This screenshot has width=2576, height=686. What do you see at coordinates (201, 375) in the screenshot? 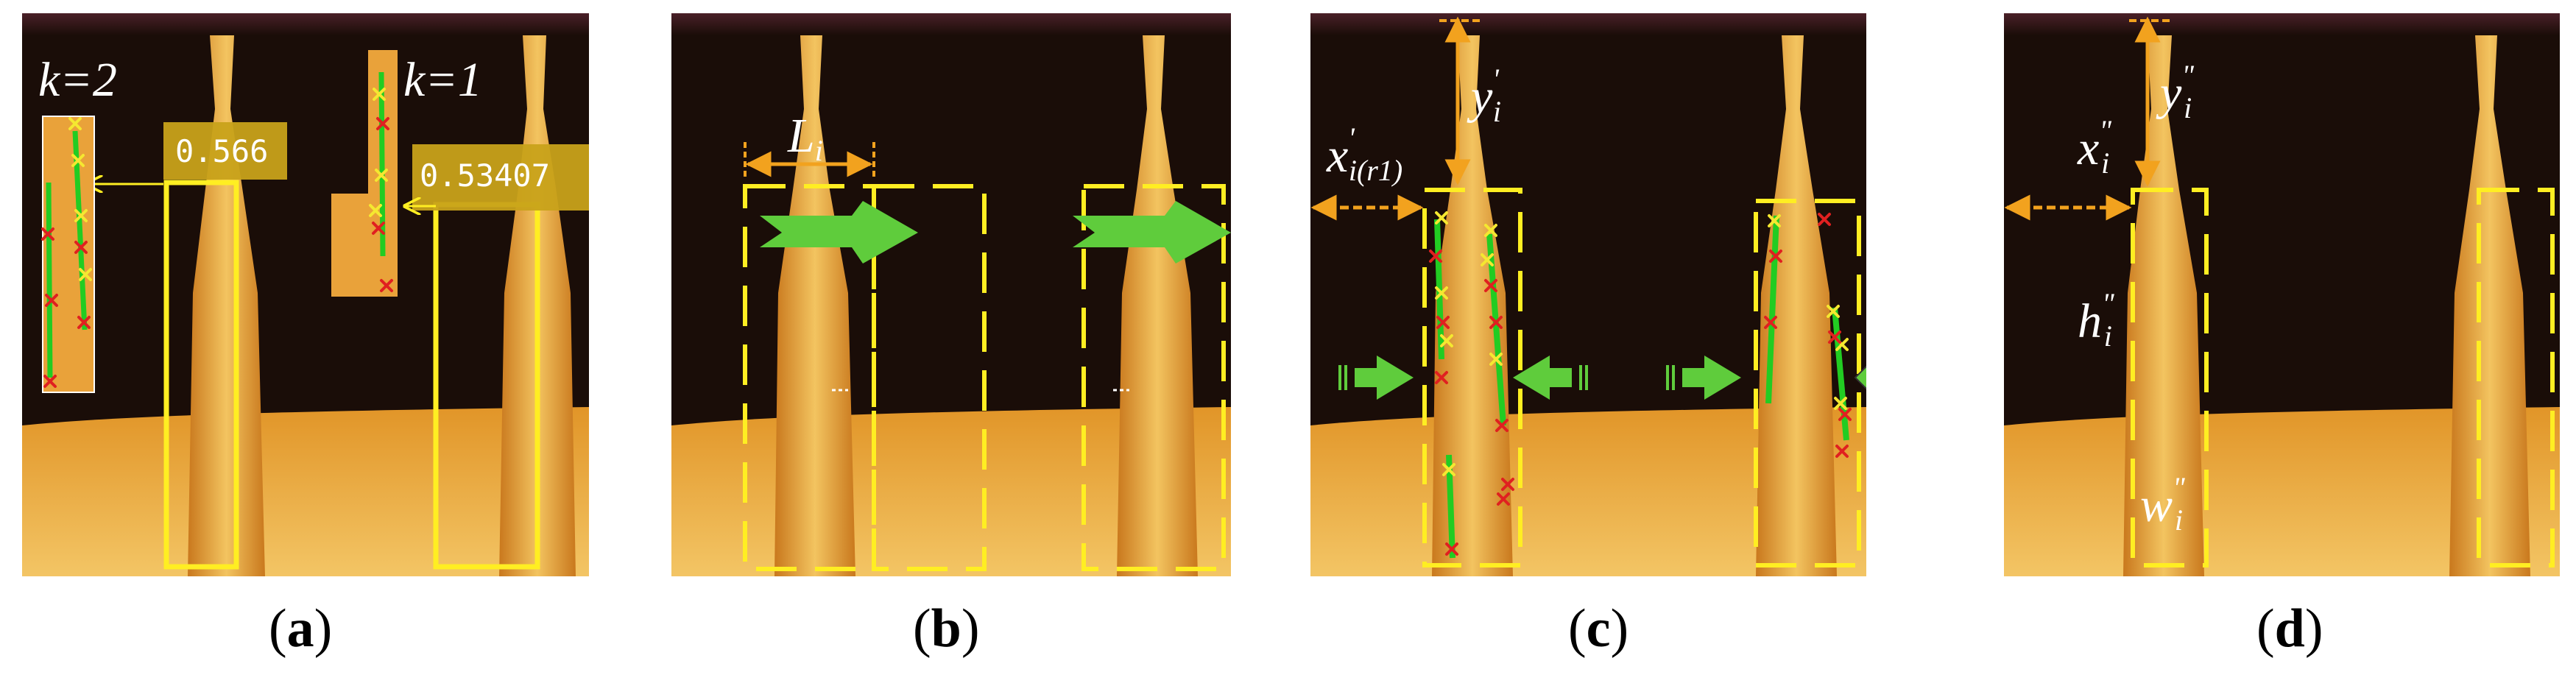
I see `detection-box` at bounding box center [201, 375].